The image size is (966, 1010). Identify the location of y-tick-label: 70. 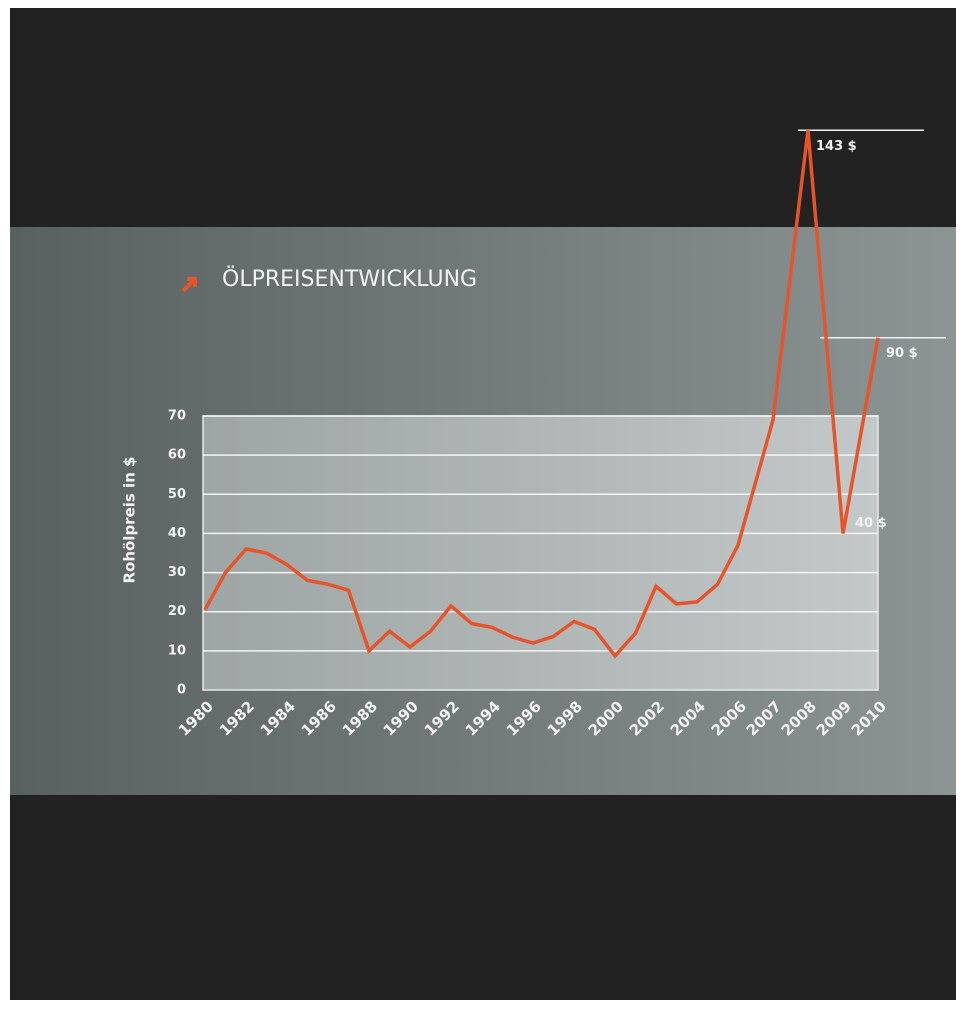
(177, 416).